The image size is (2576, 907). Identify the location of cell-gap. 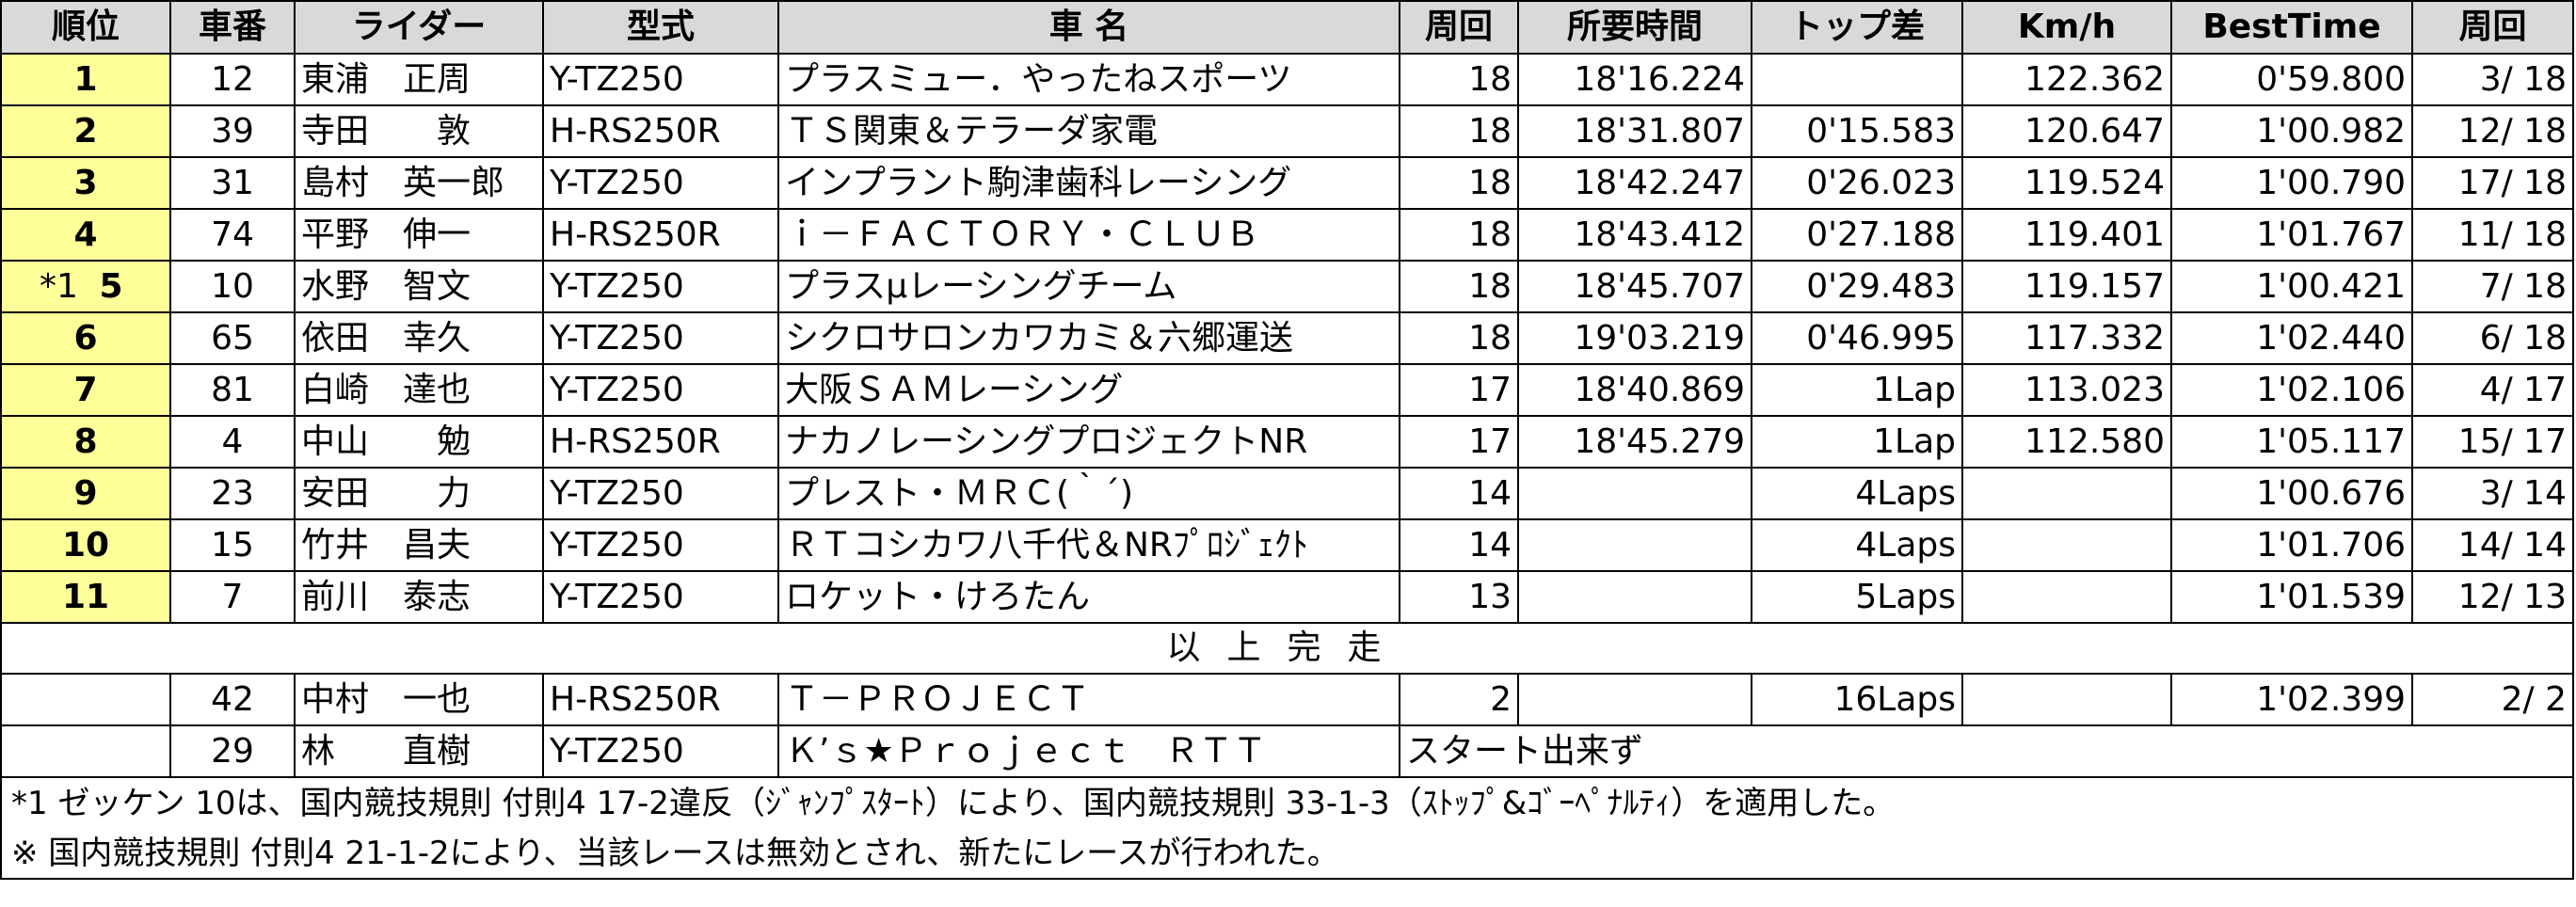
(1857, 79).